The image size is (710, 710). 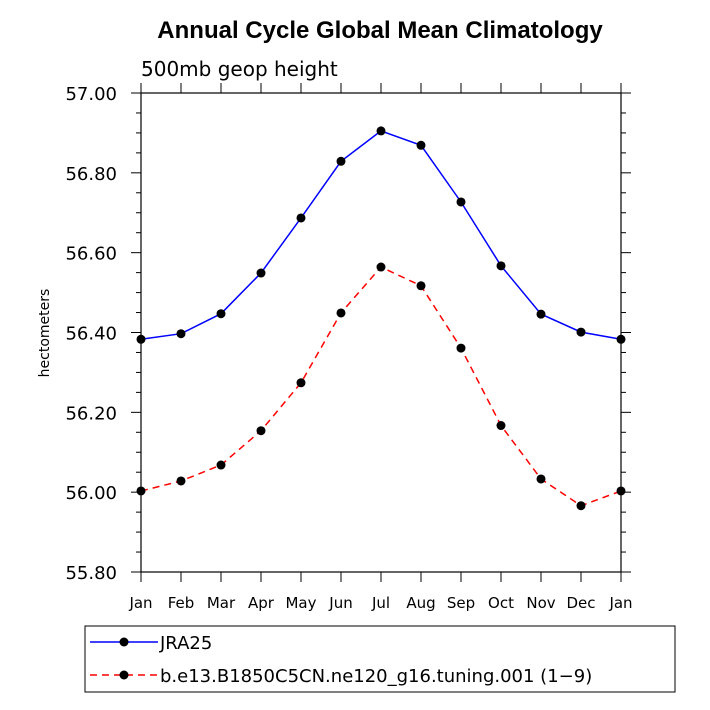 I want to click on y-tick-label: 56.80, so click(x=91, y=174).